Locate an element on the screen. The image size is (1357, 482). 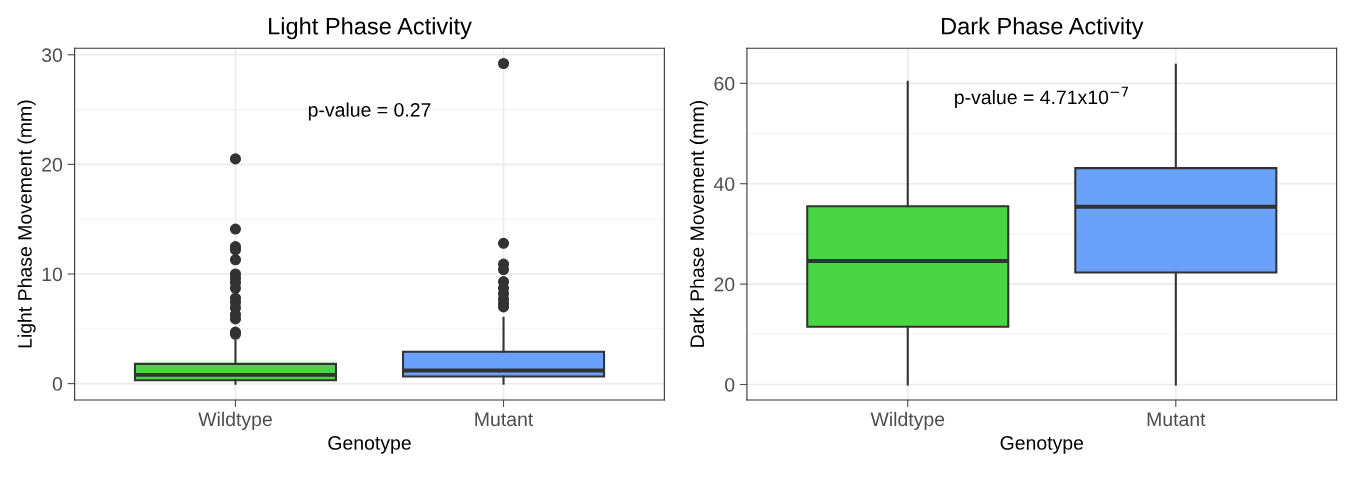
annotation: p-value = 4.71x10$^{−7}$ is located at coordinates (1042, 97).